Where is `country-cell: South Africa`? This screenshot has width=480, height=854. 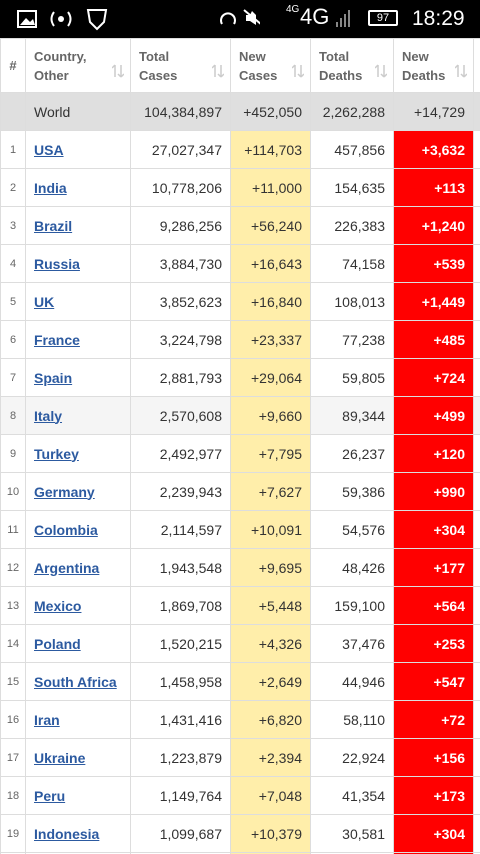
country-cell: South Africa is located at coordinates (78, 681).